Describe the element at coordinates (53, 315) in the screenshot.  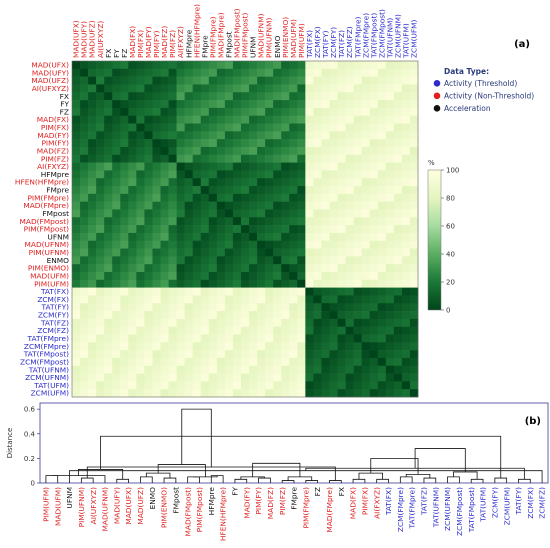
I see `row-label: ZCM(FY)` at that location.